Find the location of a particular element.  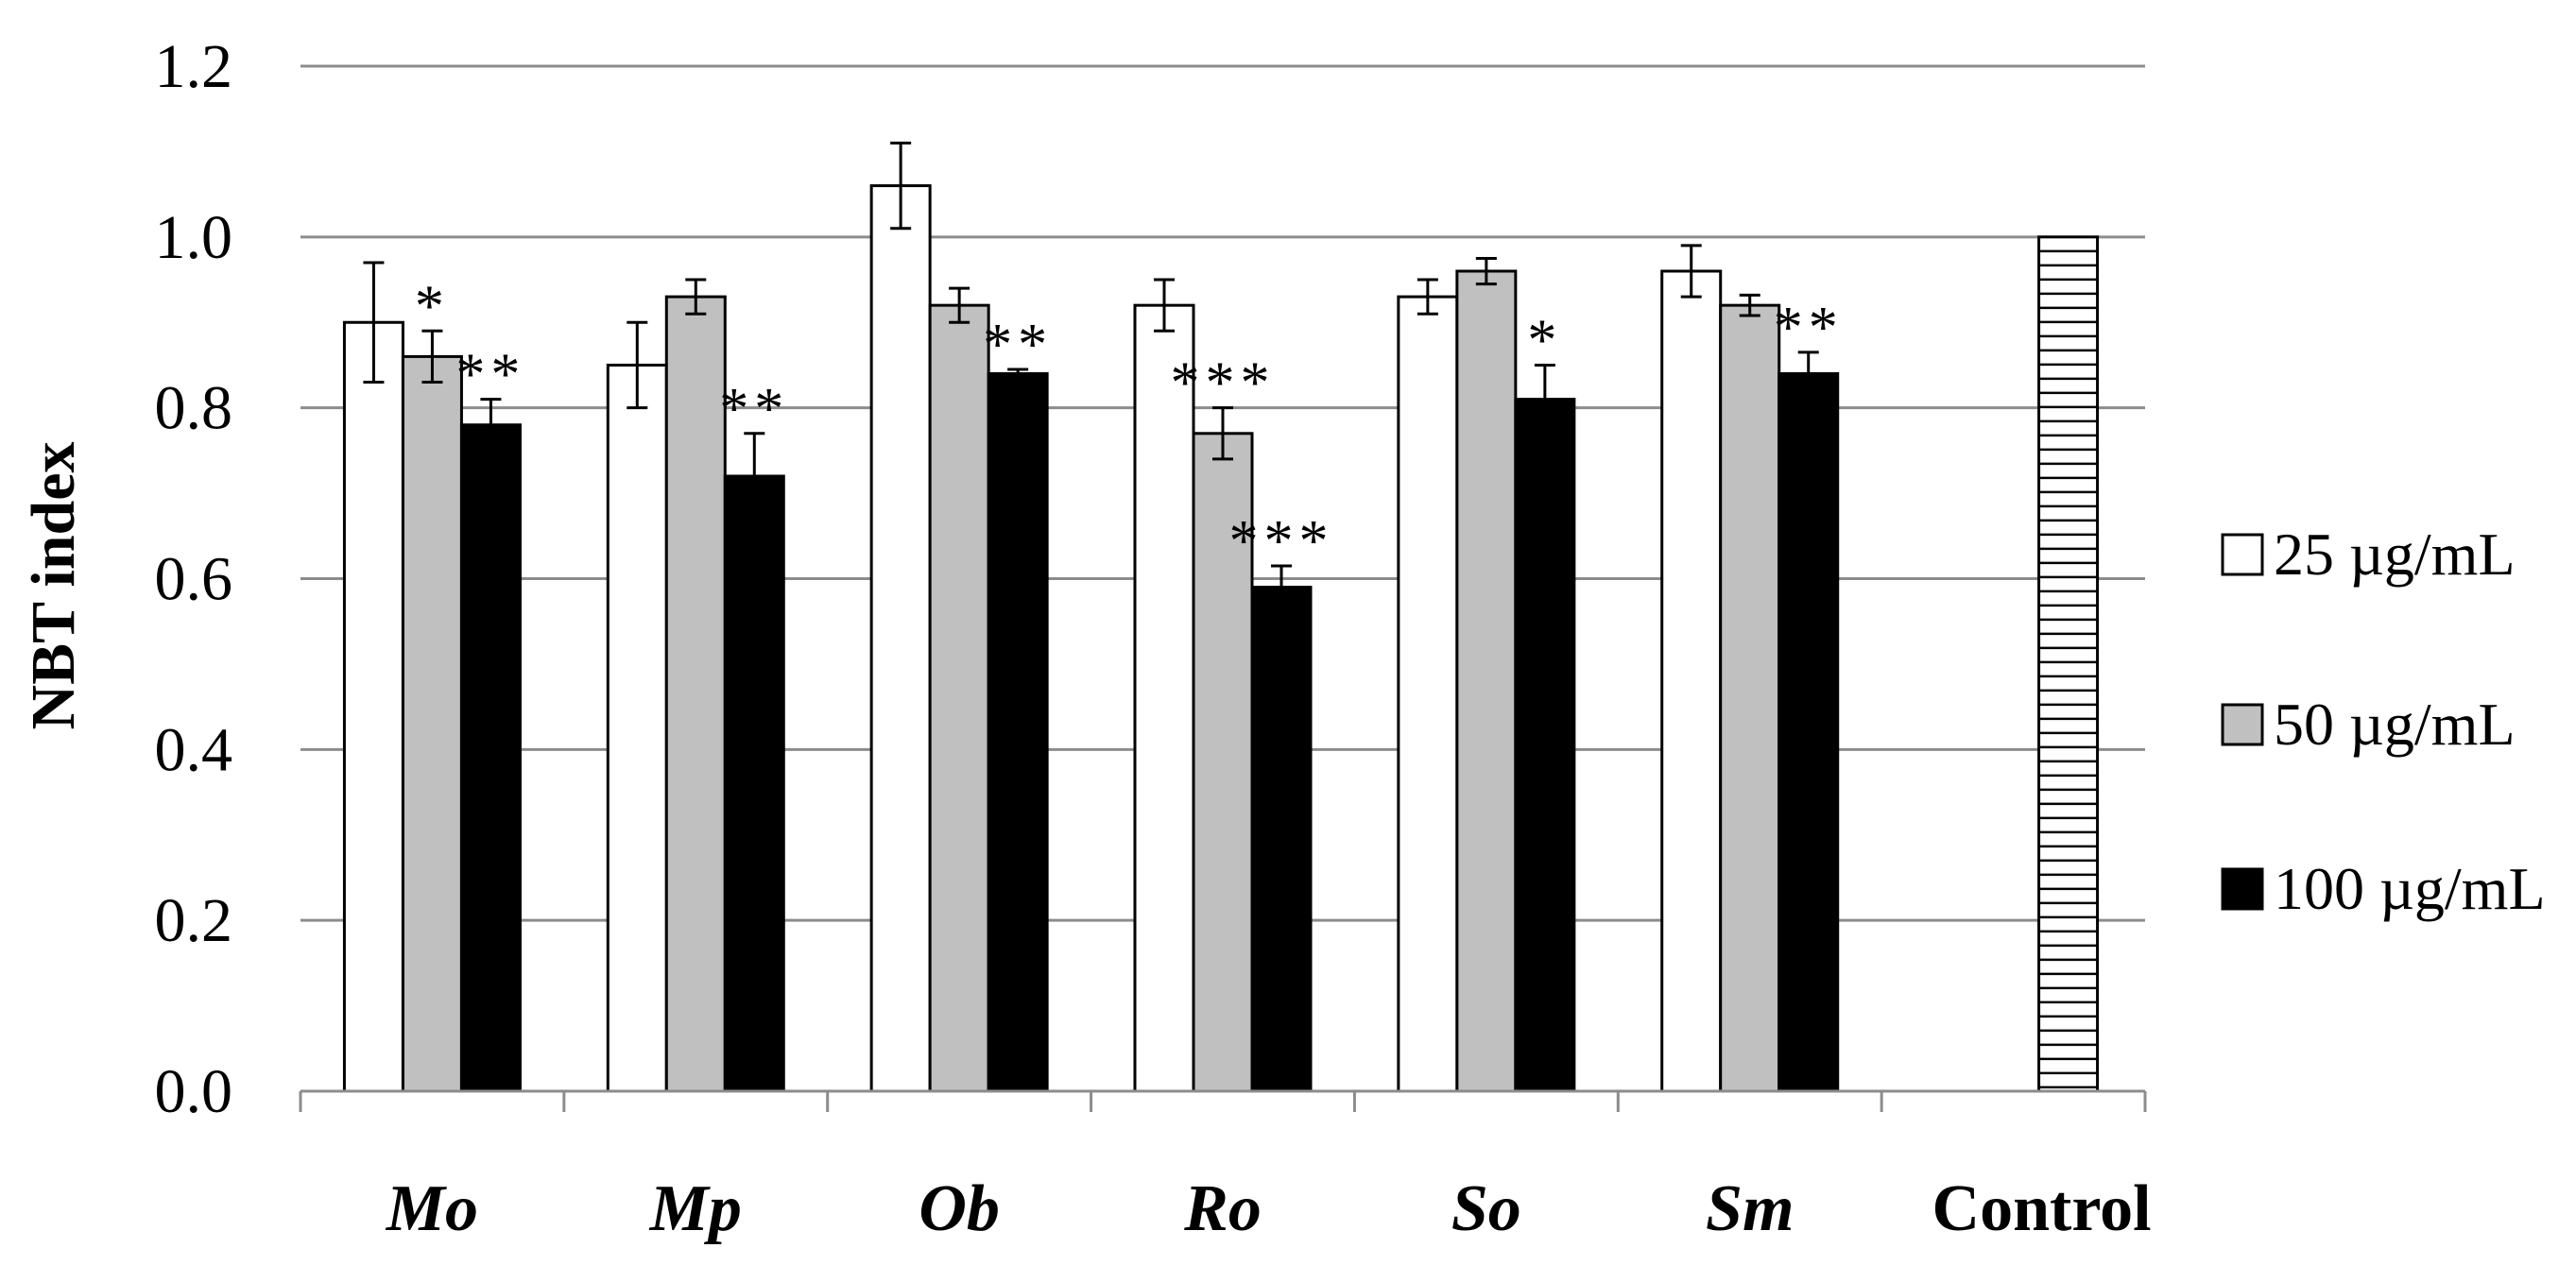

significance-Mo-2: ** is located at coordinates (490, 375).